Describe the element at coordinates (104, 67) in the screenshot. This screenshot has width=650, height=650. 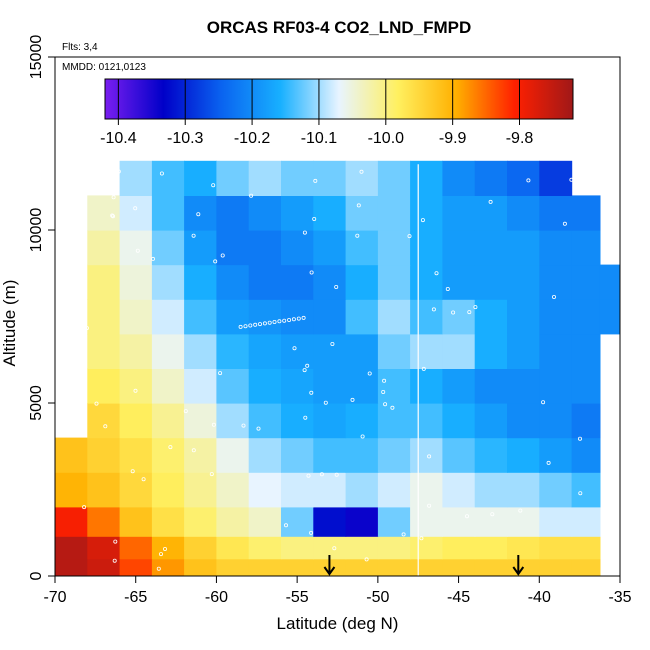
I see `dates-annotation: MMDD: 0121,0123` at that location.